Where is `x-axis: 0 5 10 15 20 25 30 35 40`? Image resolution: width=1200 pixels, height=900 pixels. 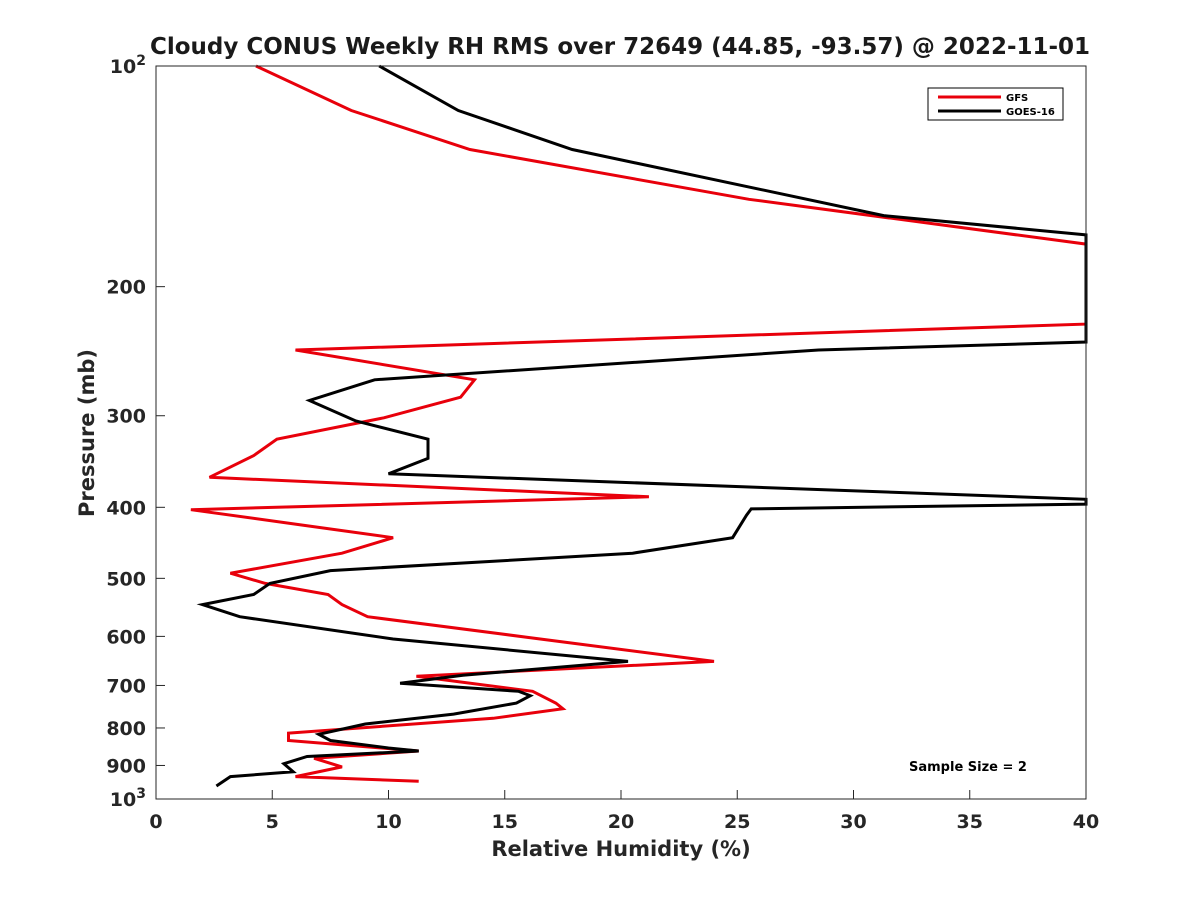
x-axis: 0 5 10 15 20 25 30 35 40 is located at coordinates (624, 811).